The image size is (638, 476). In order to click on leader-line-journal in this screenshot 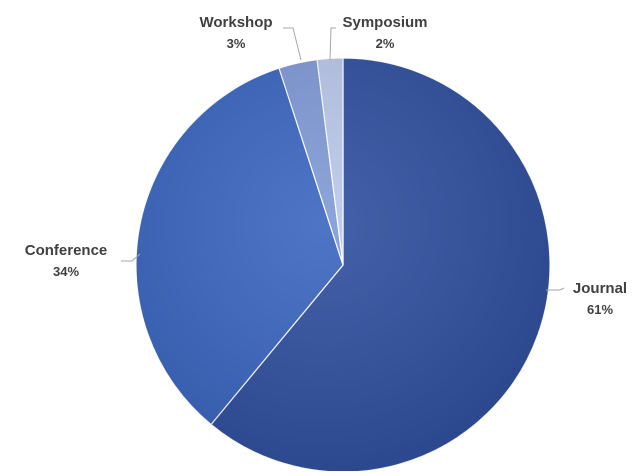, I will do `click(555, 289)`.